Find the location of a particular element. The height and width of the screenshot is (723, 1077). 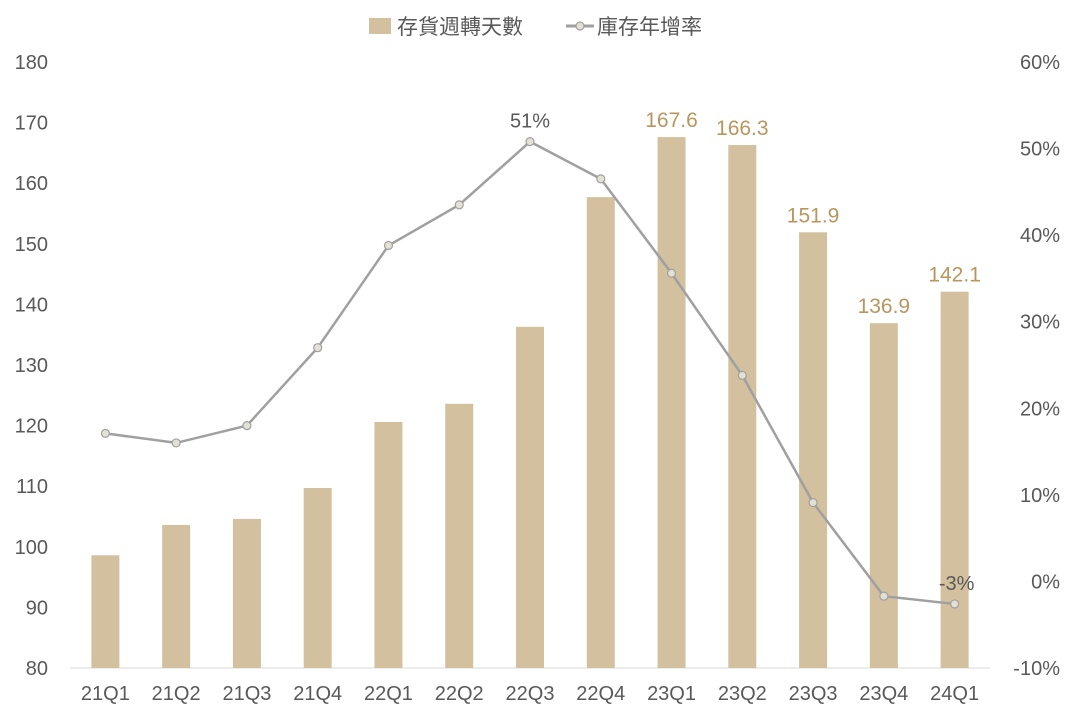

right-tick-label: 10% is located at coordinates (1040, 496).